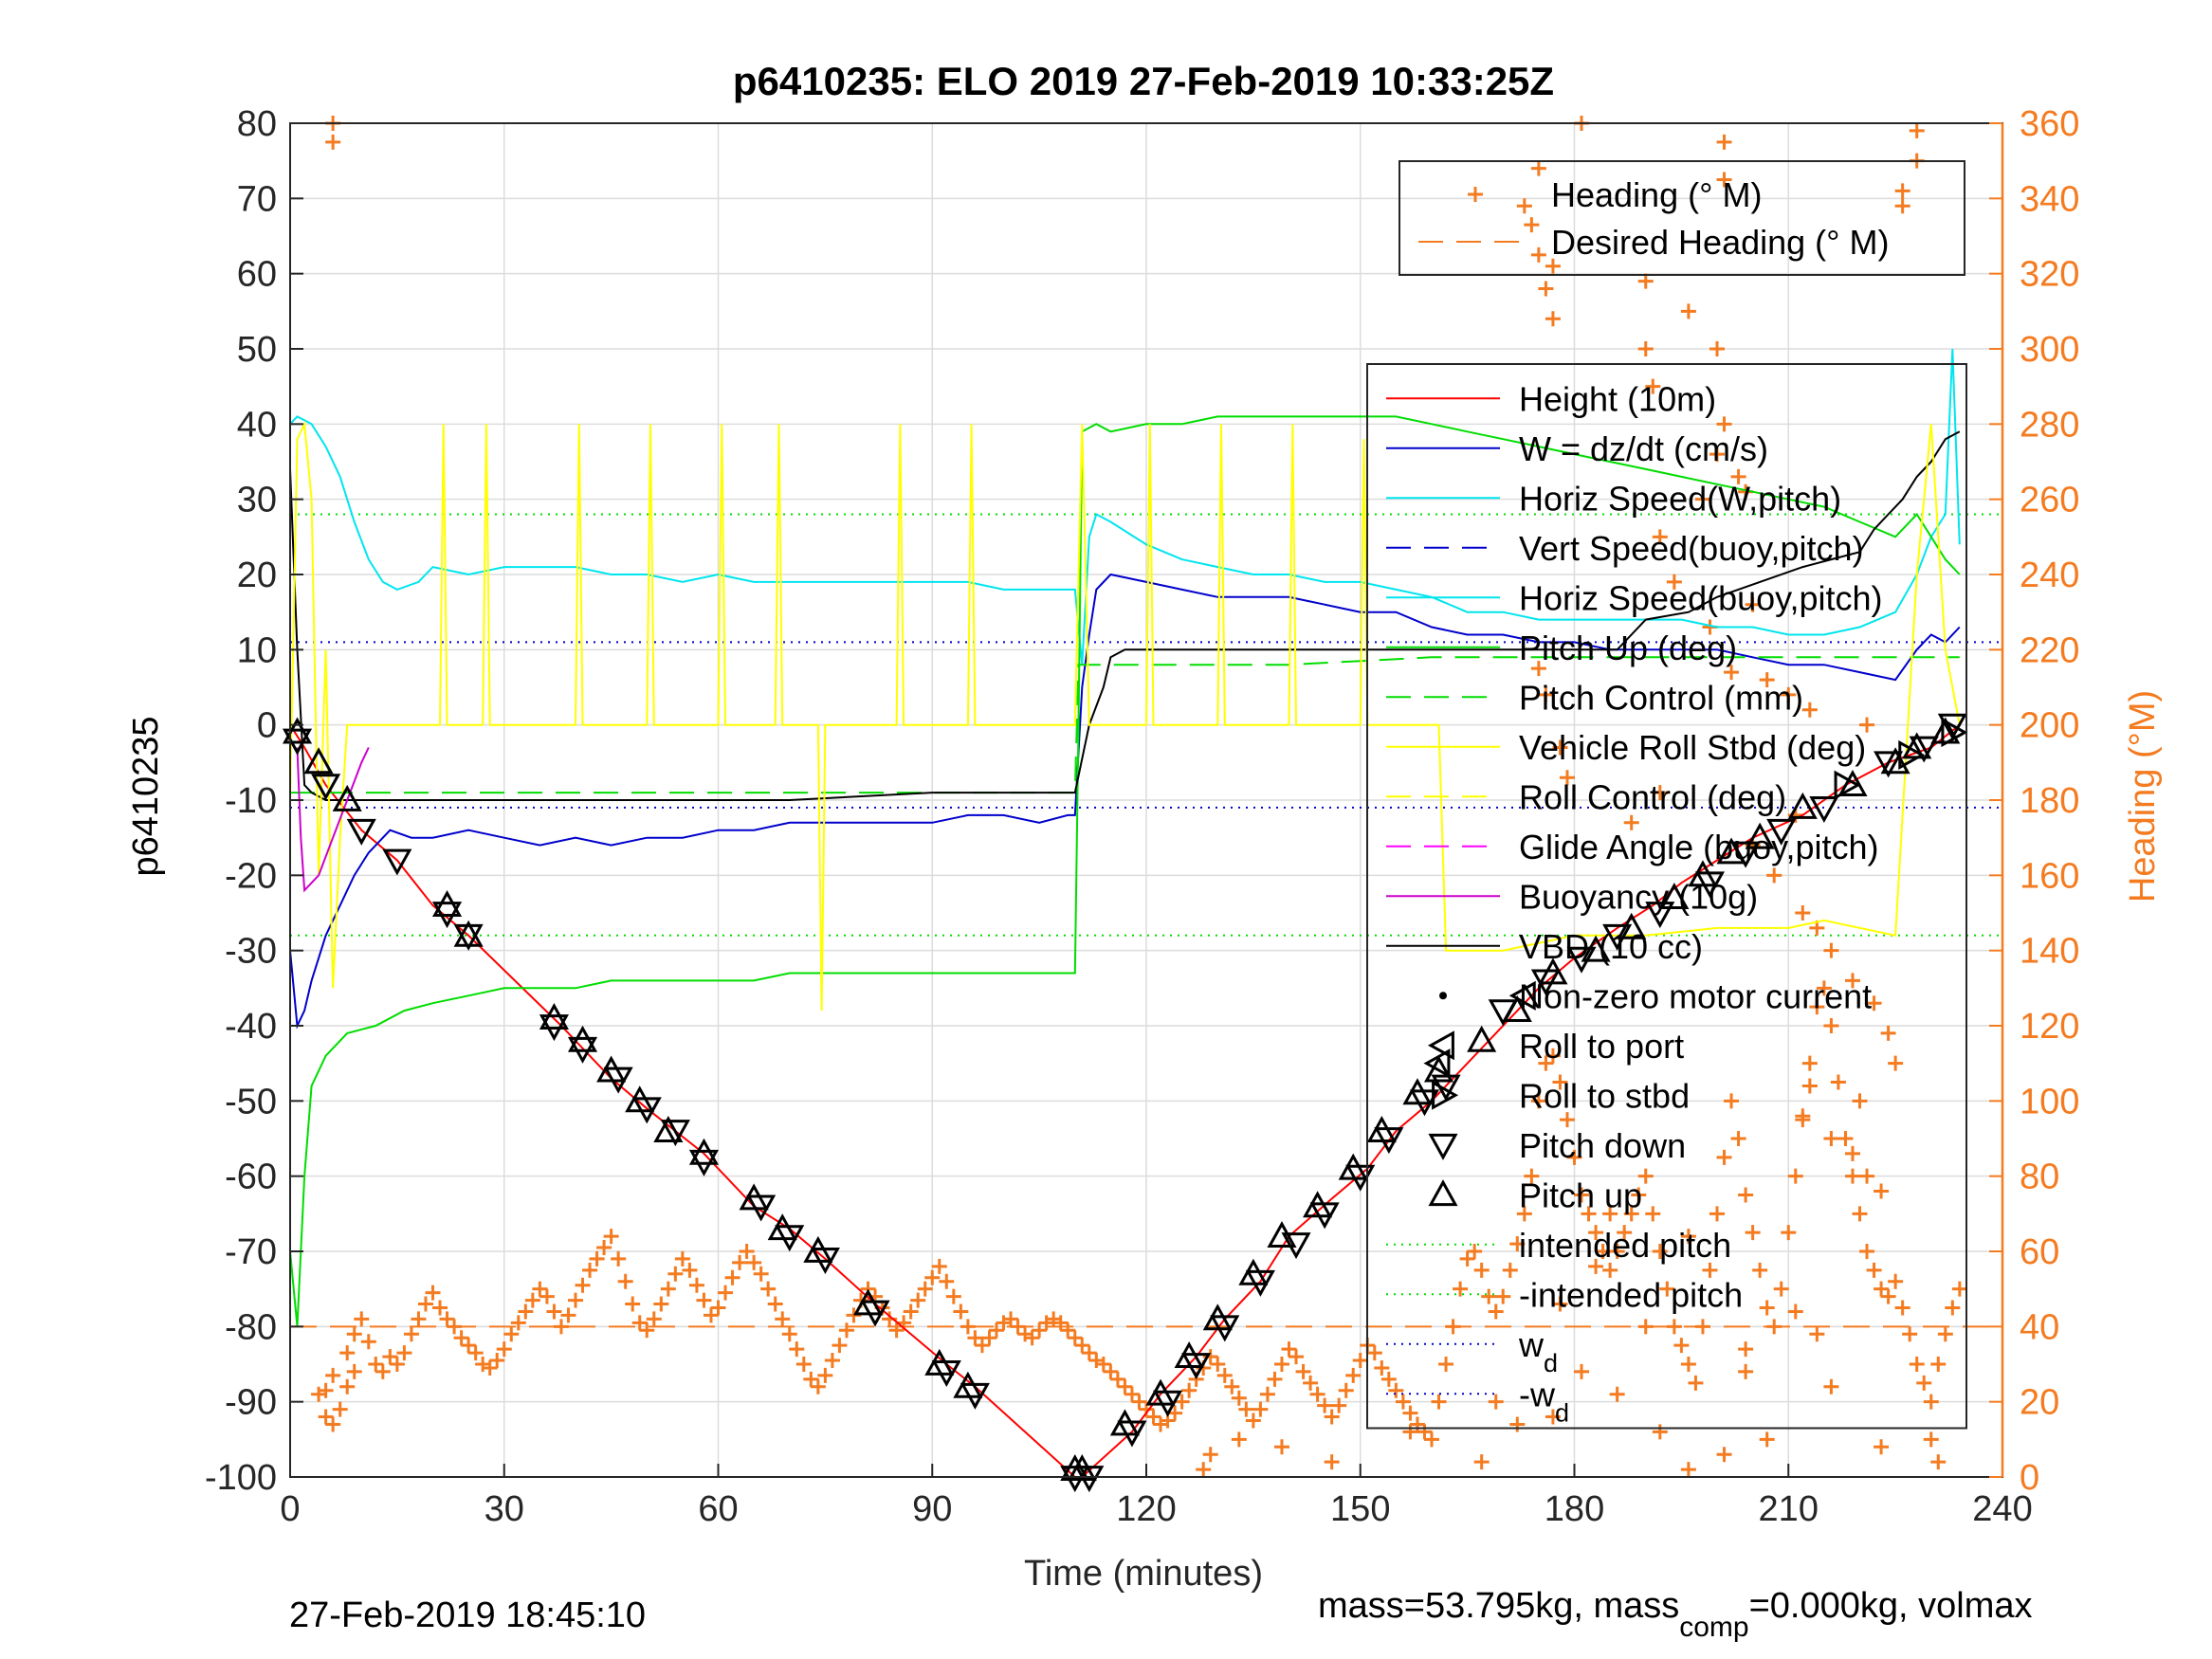 The width and height of the screenshot is (2212, 1659). What do you see at coordinates (267, 726) in the screenshot?
I see `y-tick-label: 0` at bounding box center [267, 726].